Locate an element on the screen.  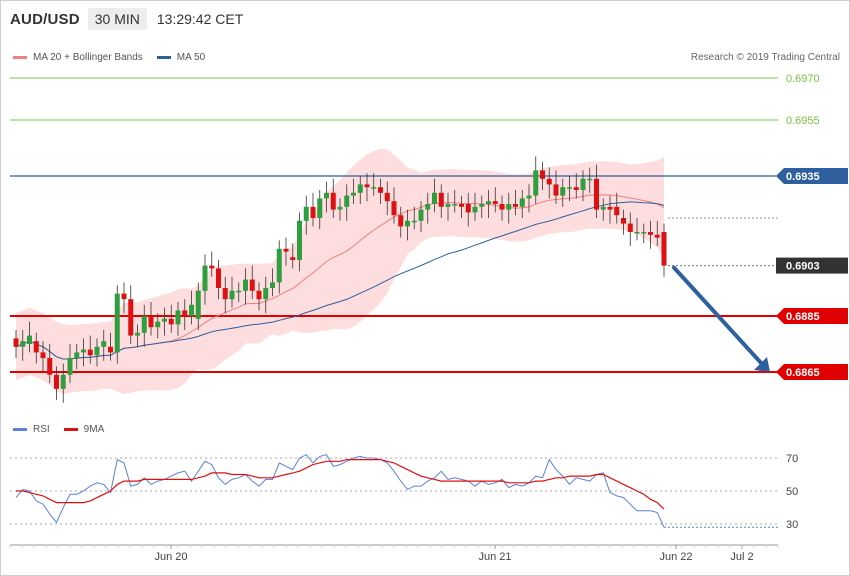
rsi-series-9ma is located at coordinates (340, 484).